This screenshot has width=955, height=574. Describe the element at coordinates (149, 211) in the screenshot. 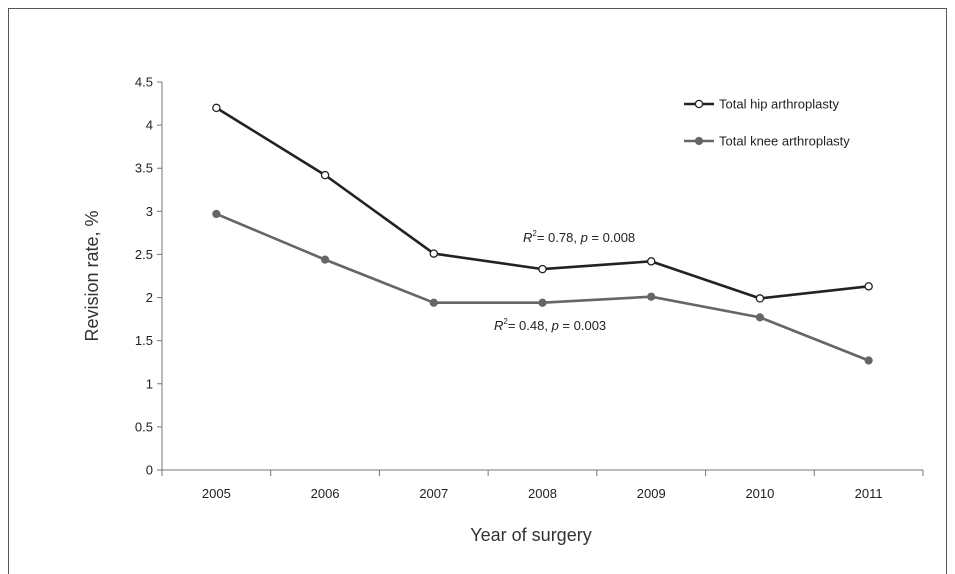

I see `y-tick-label: 3` at that location.